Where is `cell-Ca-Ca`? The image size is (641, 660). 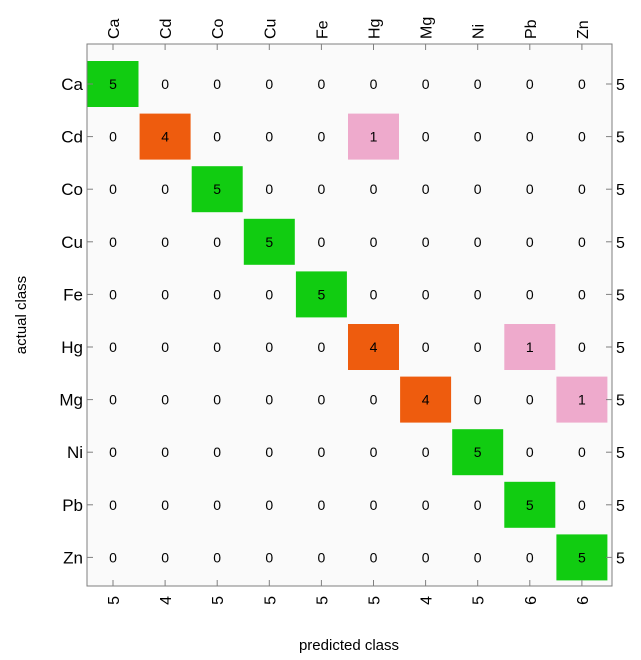 cell-Ca-Ca is located at coordinates (113, 84).